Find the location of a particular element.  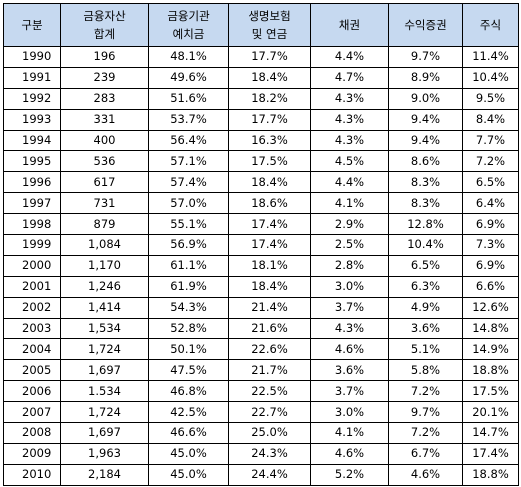

table-row: 1991 239 49.6% 18.4% 4.7% 8.9% 10.4% is located at coordinates (261, 77).